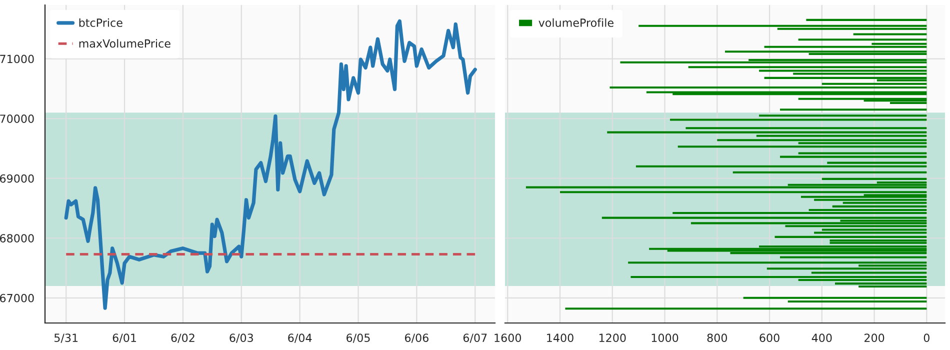 This screenshot has width=950, height=350. I want to click on x-tick-label: 1600, so click(508, 338).